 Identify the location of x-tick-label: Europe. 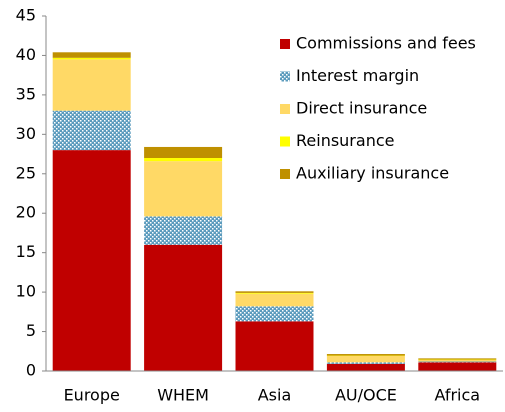
(92, 395).